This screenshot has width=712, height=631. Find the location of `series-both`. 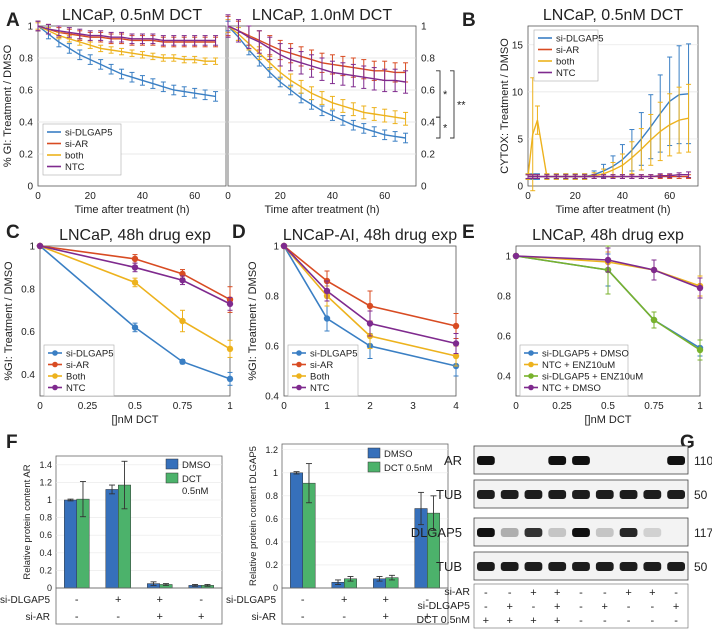

series-both is located at coordinates (127, 43).